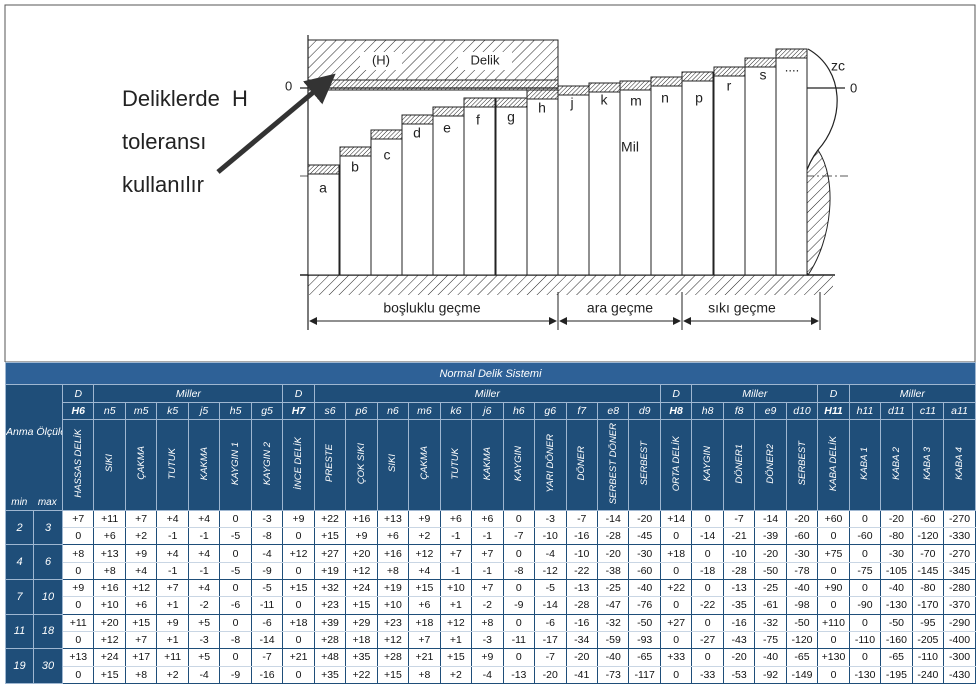 The image size is (980, 685). Describe the element at coordinates (141, 519) in the screenshot. I see `upper-deviation: +7` at that location.